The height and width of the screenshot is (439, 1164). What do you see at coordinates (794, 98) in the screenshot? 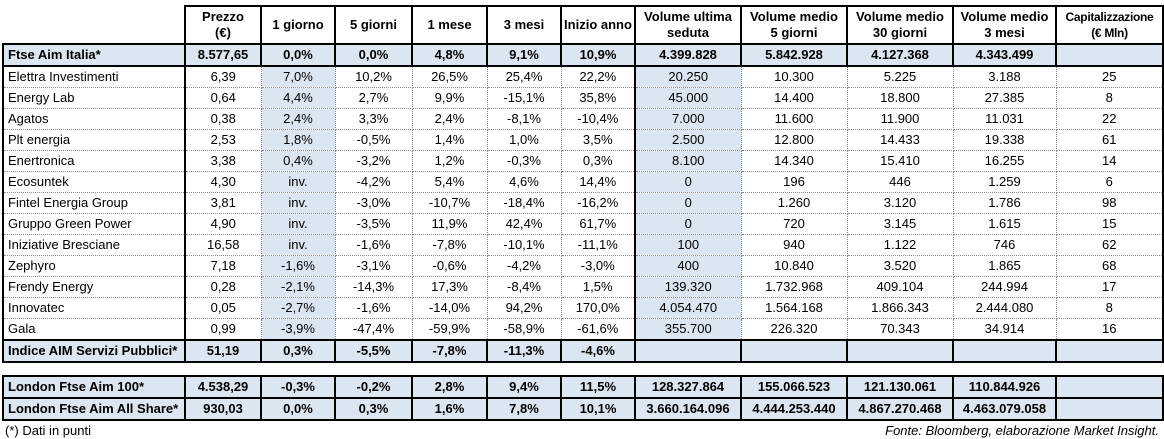
I see `cell: 14.400` at bounding box center [794, 98].